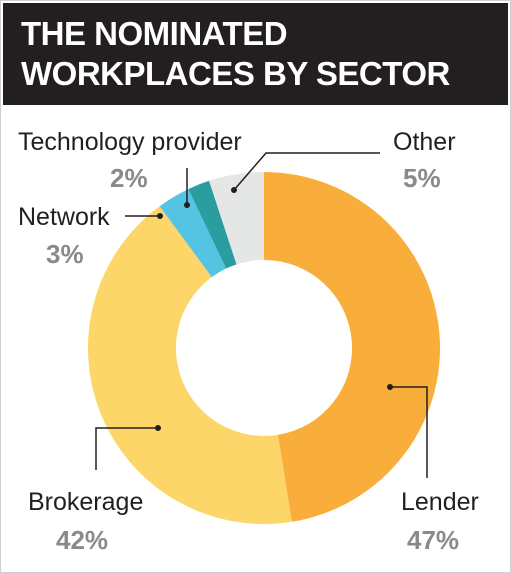  What do you see at coordinates (433, 540) in the screenshot?
I see `slice-value-lender: 47%` at bounding box center [433, 540].